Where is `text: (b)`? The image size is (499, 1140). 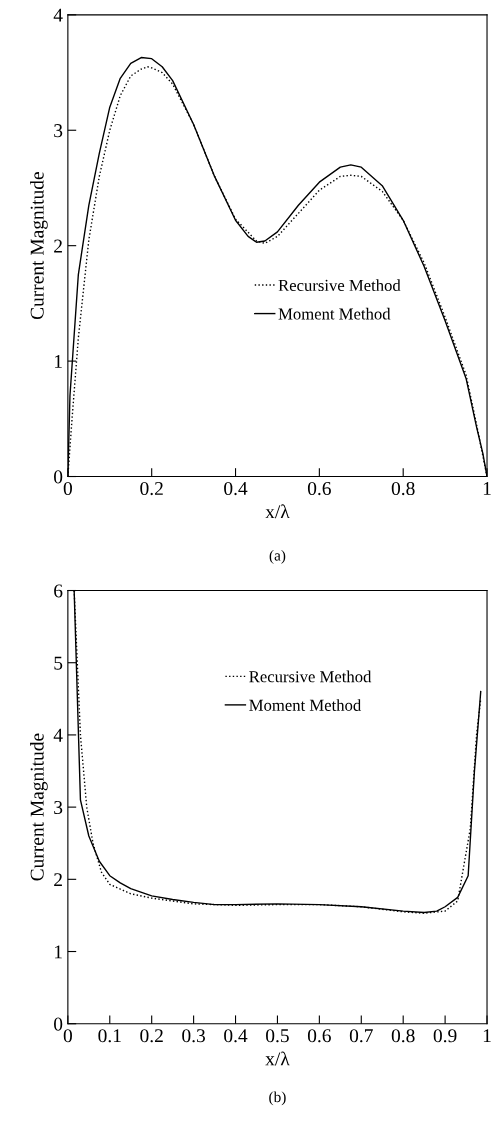
text: (b) is located at coordinates (277, 1098).